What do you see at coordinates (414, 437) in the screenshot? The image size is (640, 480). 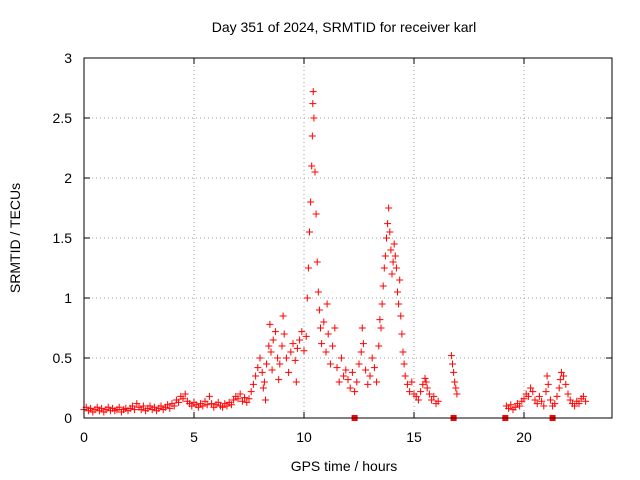 I see `x-tick-label: 15` at bounding box center [414, 437].